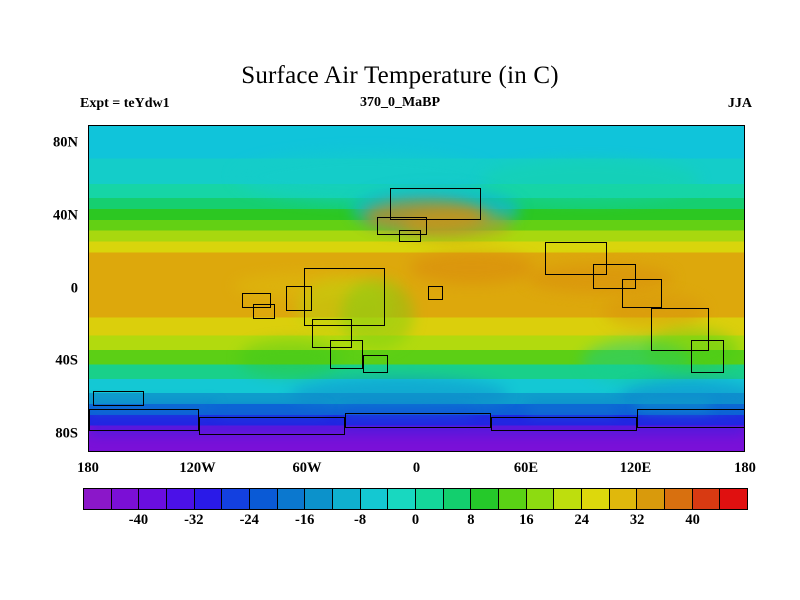 This screenshot has height=600, width=800. I want to click on colorbar-tick-label: 32, so click(637, 520).